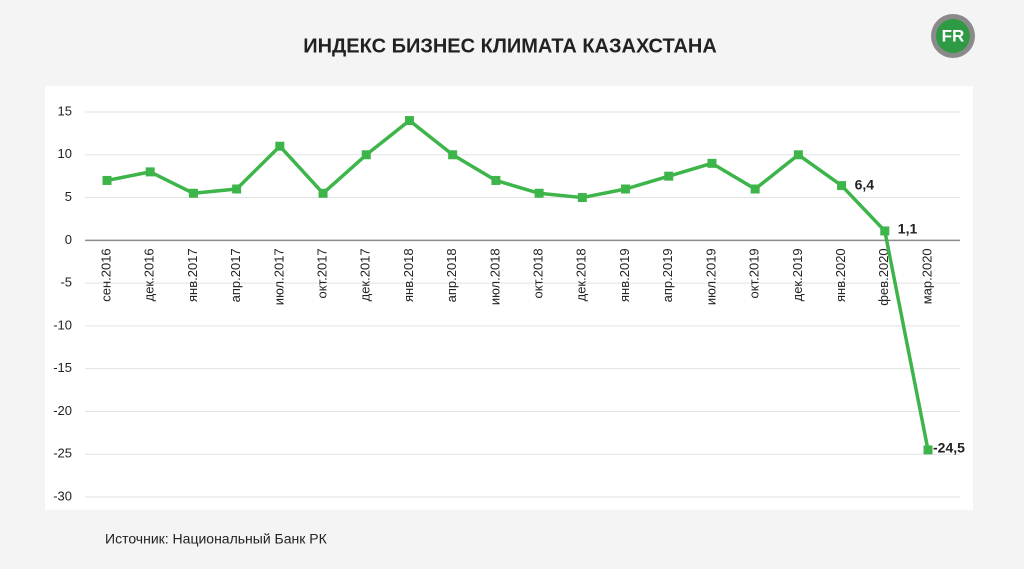 The image size is (1024, 569). I want to click on source-note: Источник: Национальный Банк РК, so click(216, 539).